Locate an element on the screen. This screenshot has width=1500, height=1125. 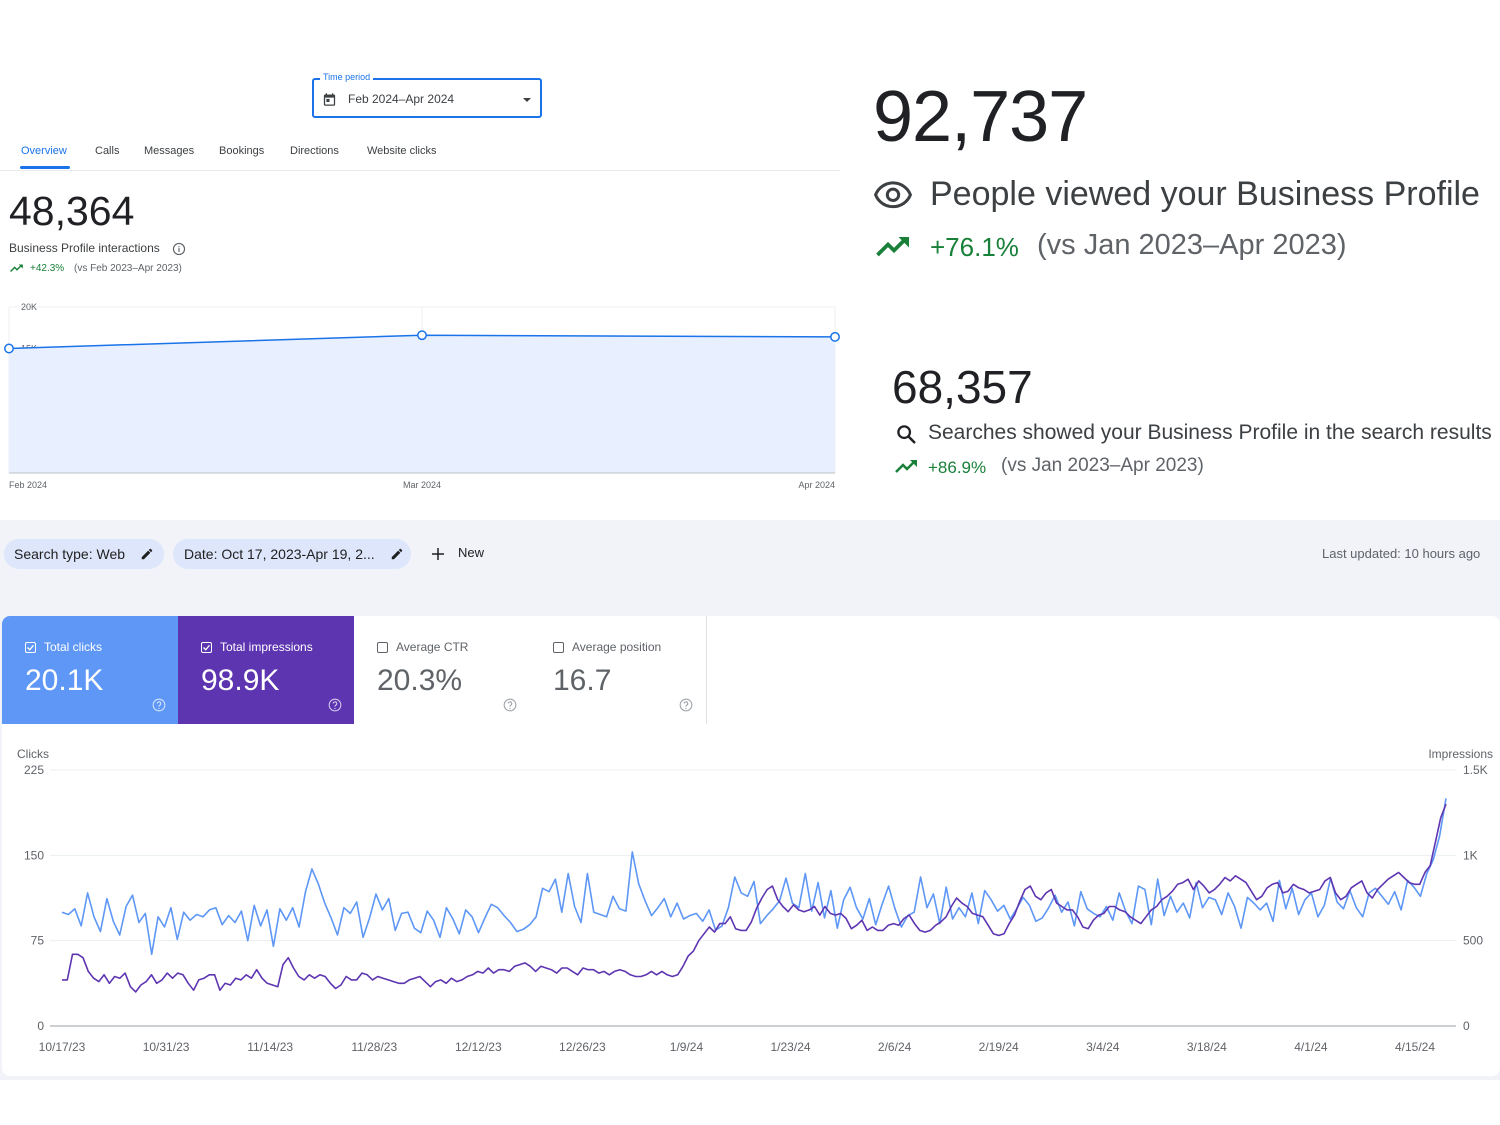
average-ctr-card: Average CTR 20.3% is located at coordinates (442, 670).